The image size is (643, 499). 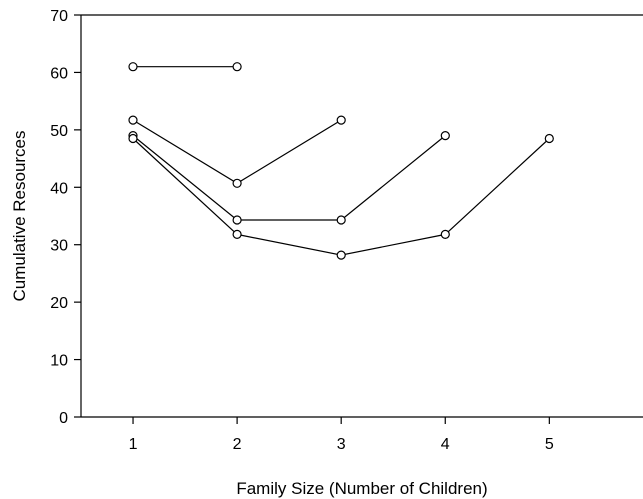 I want to click on y-ticks: 0 10 20 30 40 50 60 70, so click(x=65, y=217).